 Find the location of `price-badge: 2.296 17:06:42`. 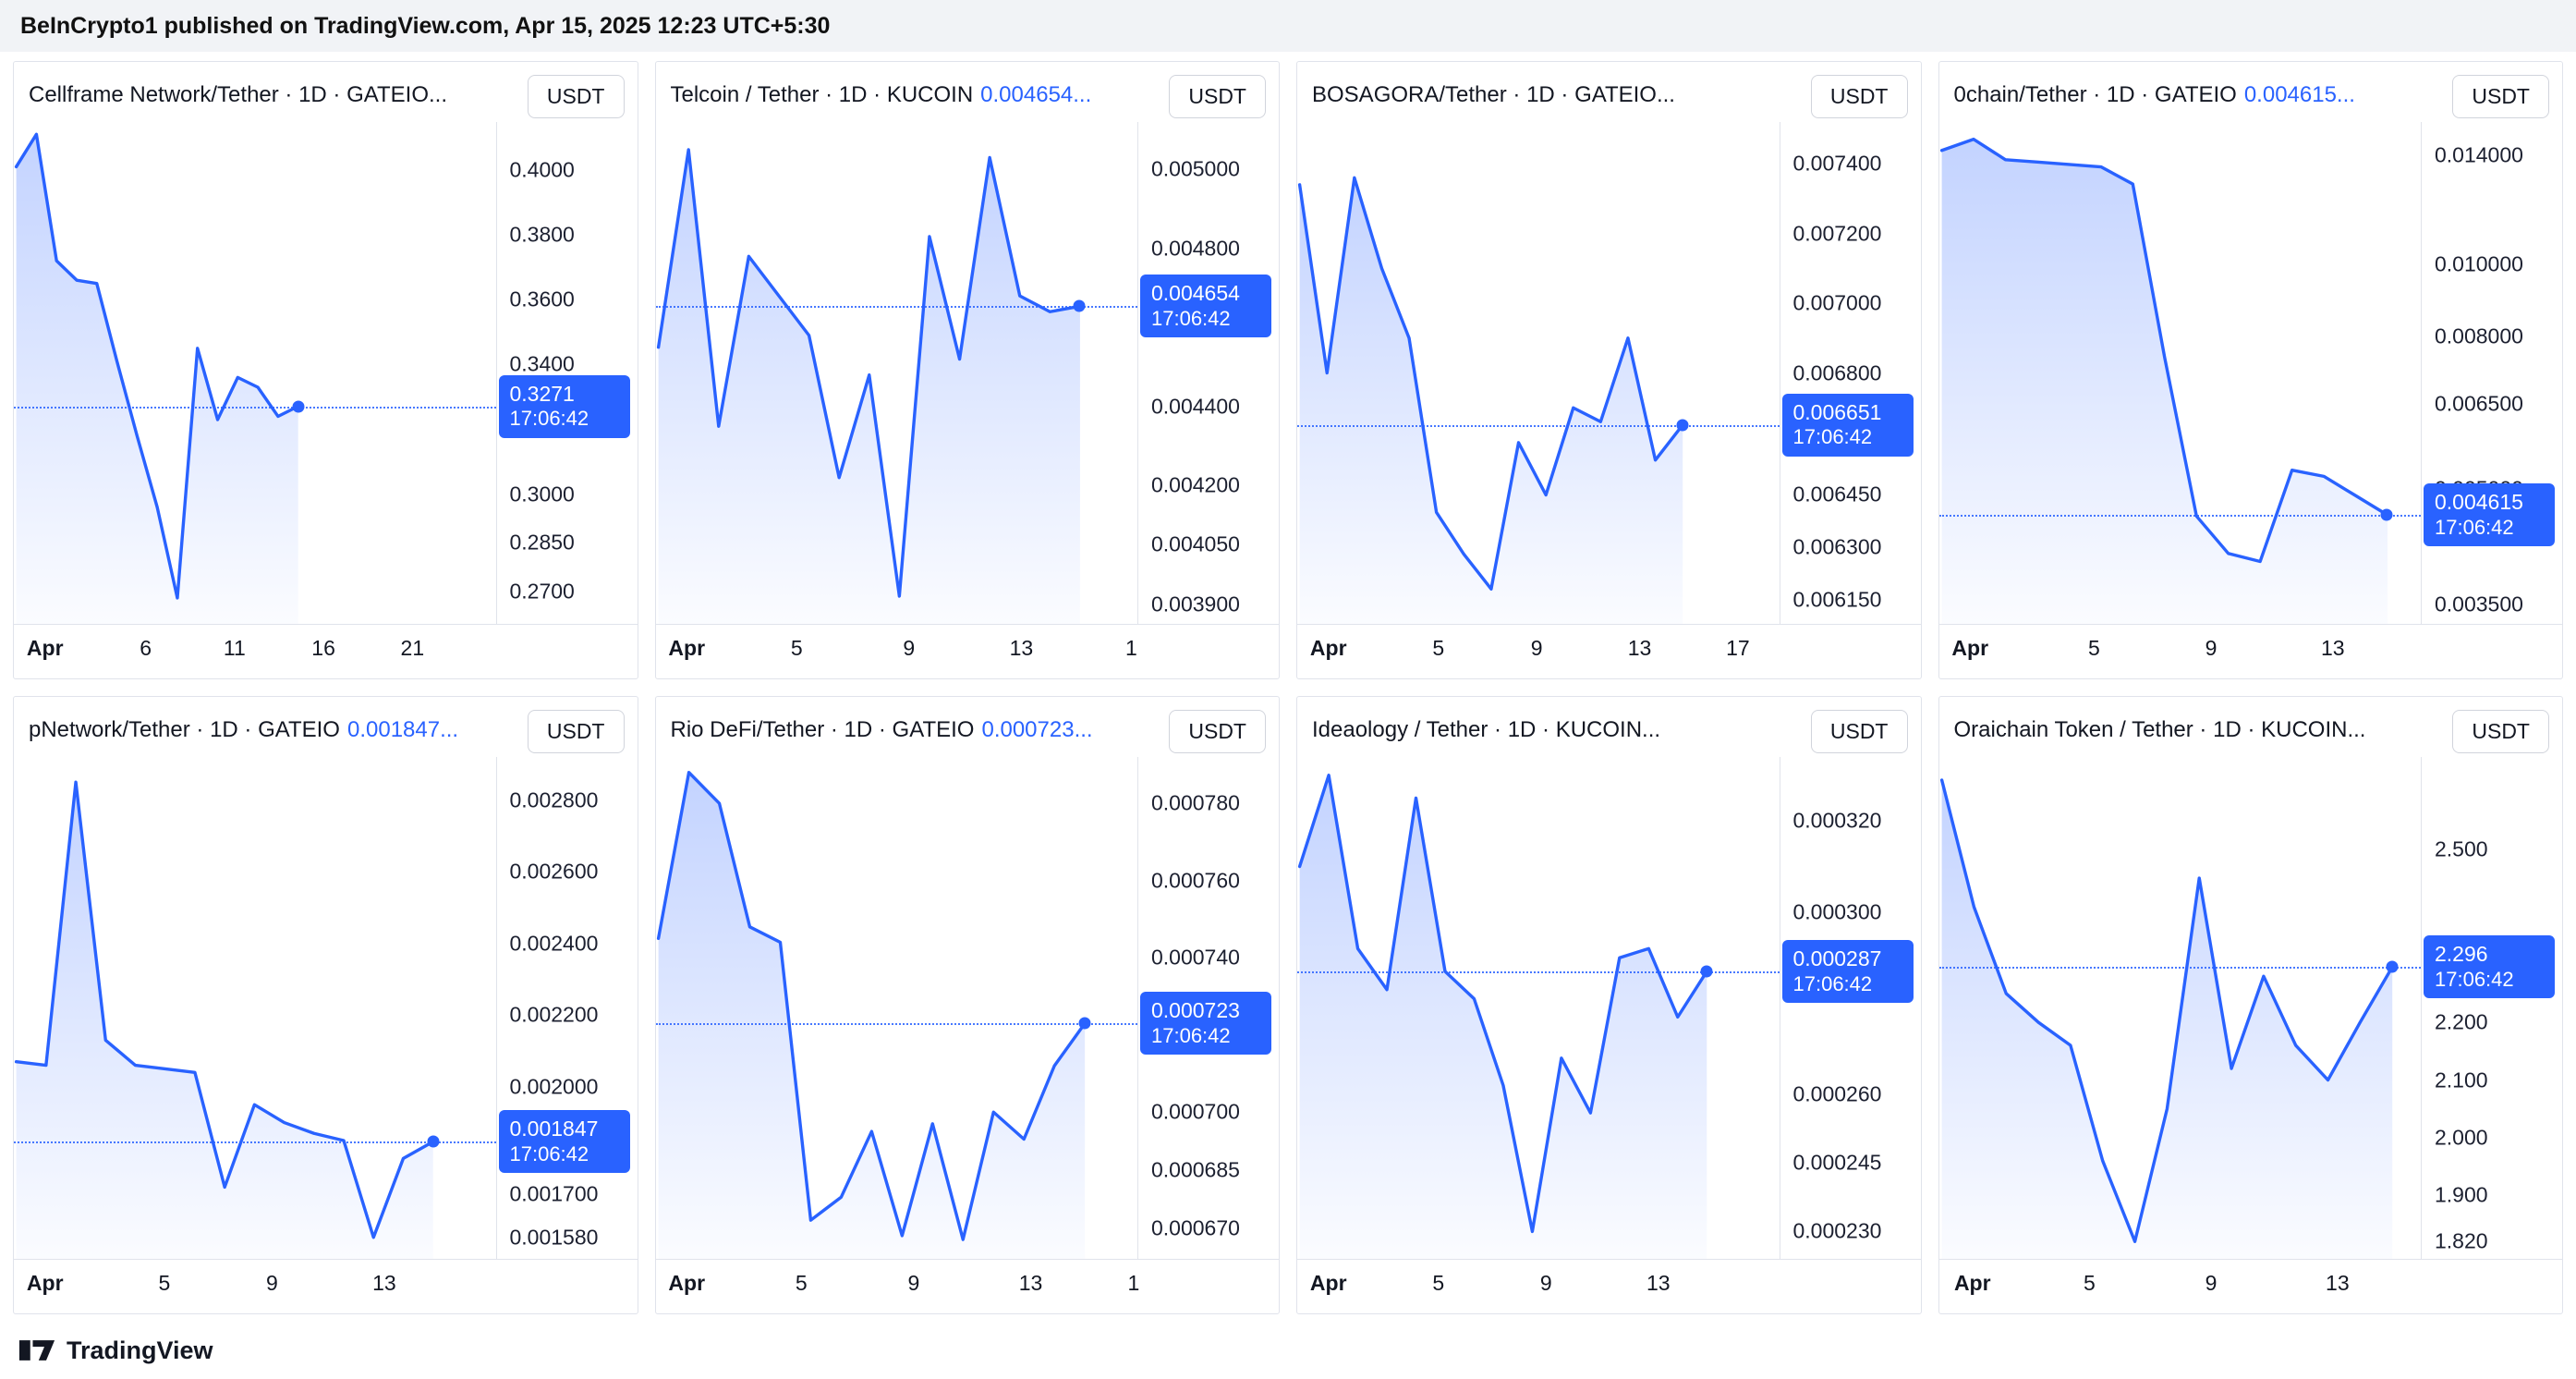

price-badge: 2.296 17:06:42 is located at coordinates (2489, 967).